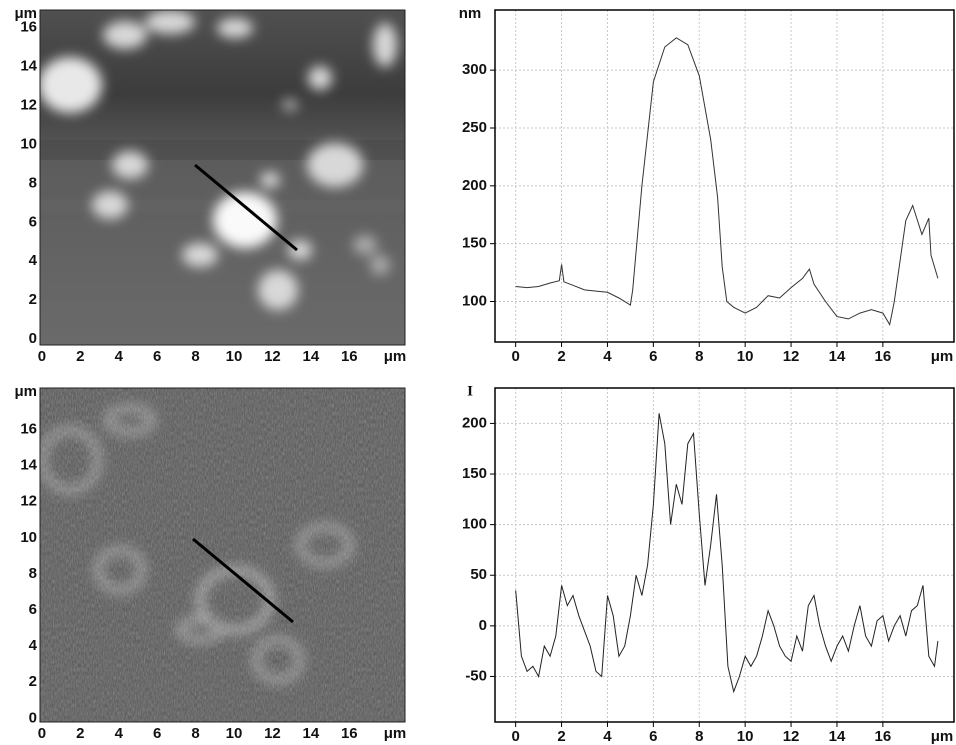  What do you see at coordinates (474, 127) in the screenshot?
I see `y-tick-label: 250` at bounding box center [474, 127].